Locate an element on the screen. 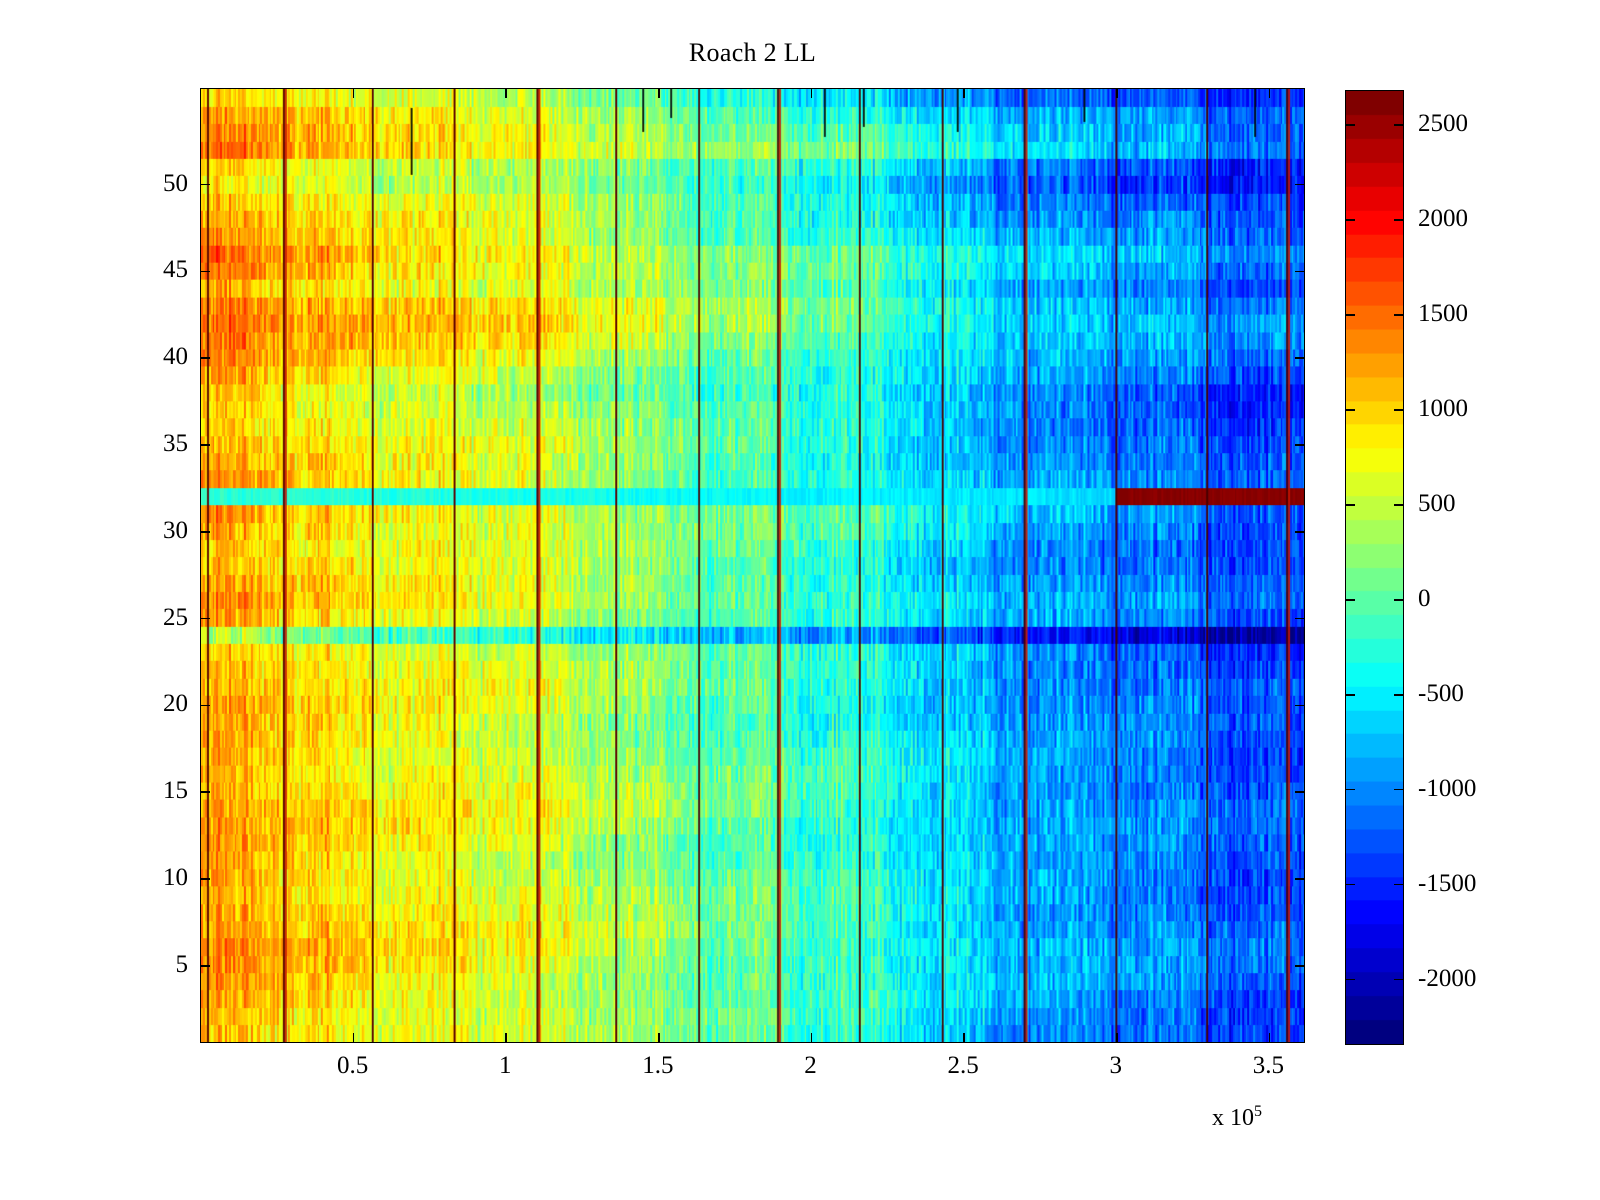 The width and height of the screenshot is (1600, 1200). y-axis-tick-label: 50 is located at coordinates (175, 183).